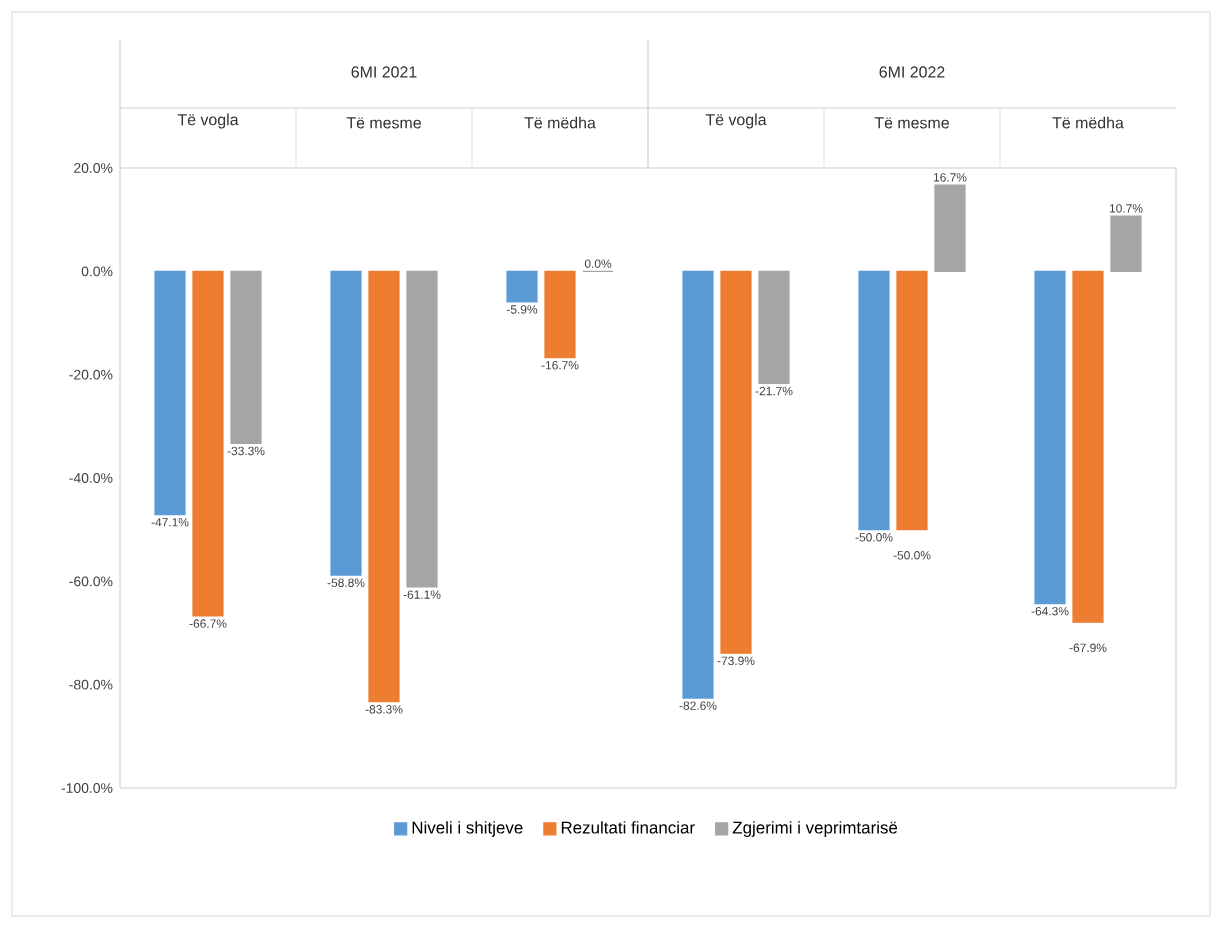 The width and height of the screenshot is (1222, 928). What do you see at coordinates (628, 827) in the screenshot?
I see `legend-label: Rezultati financiar` at bounding box center [628, 827].